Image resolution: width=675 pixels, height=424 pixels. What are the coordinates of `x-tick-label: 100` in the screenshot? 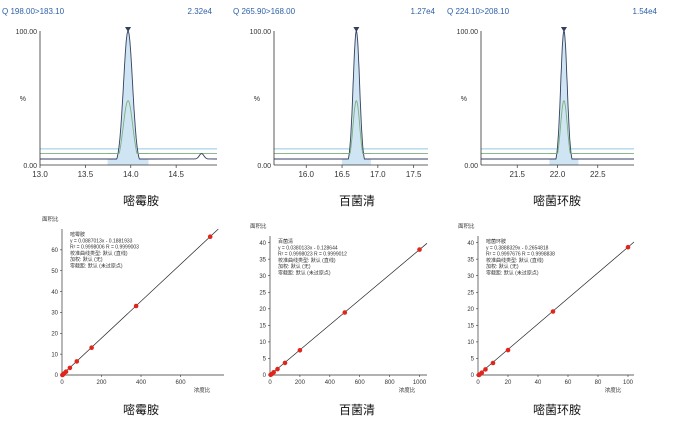 It's located at (628, 383).